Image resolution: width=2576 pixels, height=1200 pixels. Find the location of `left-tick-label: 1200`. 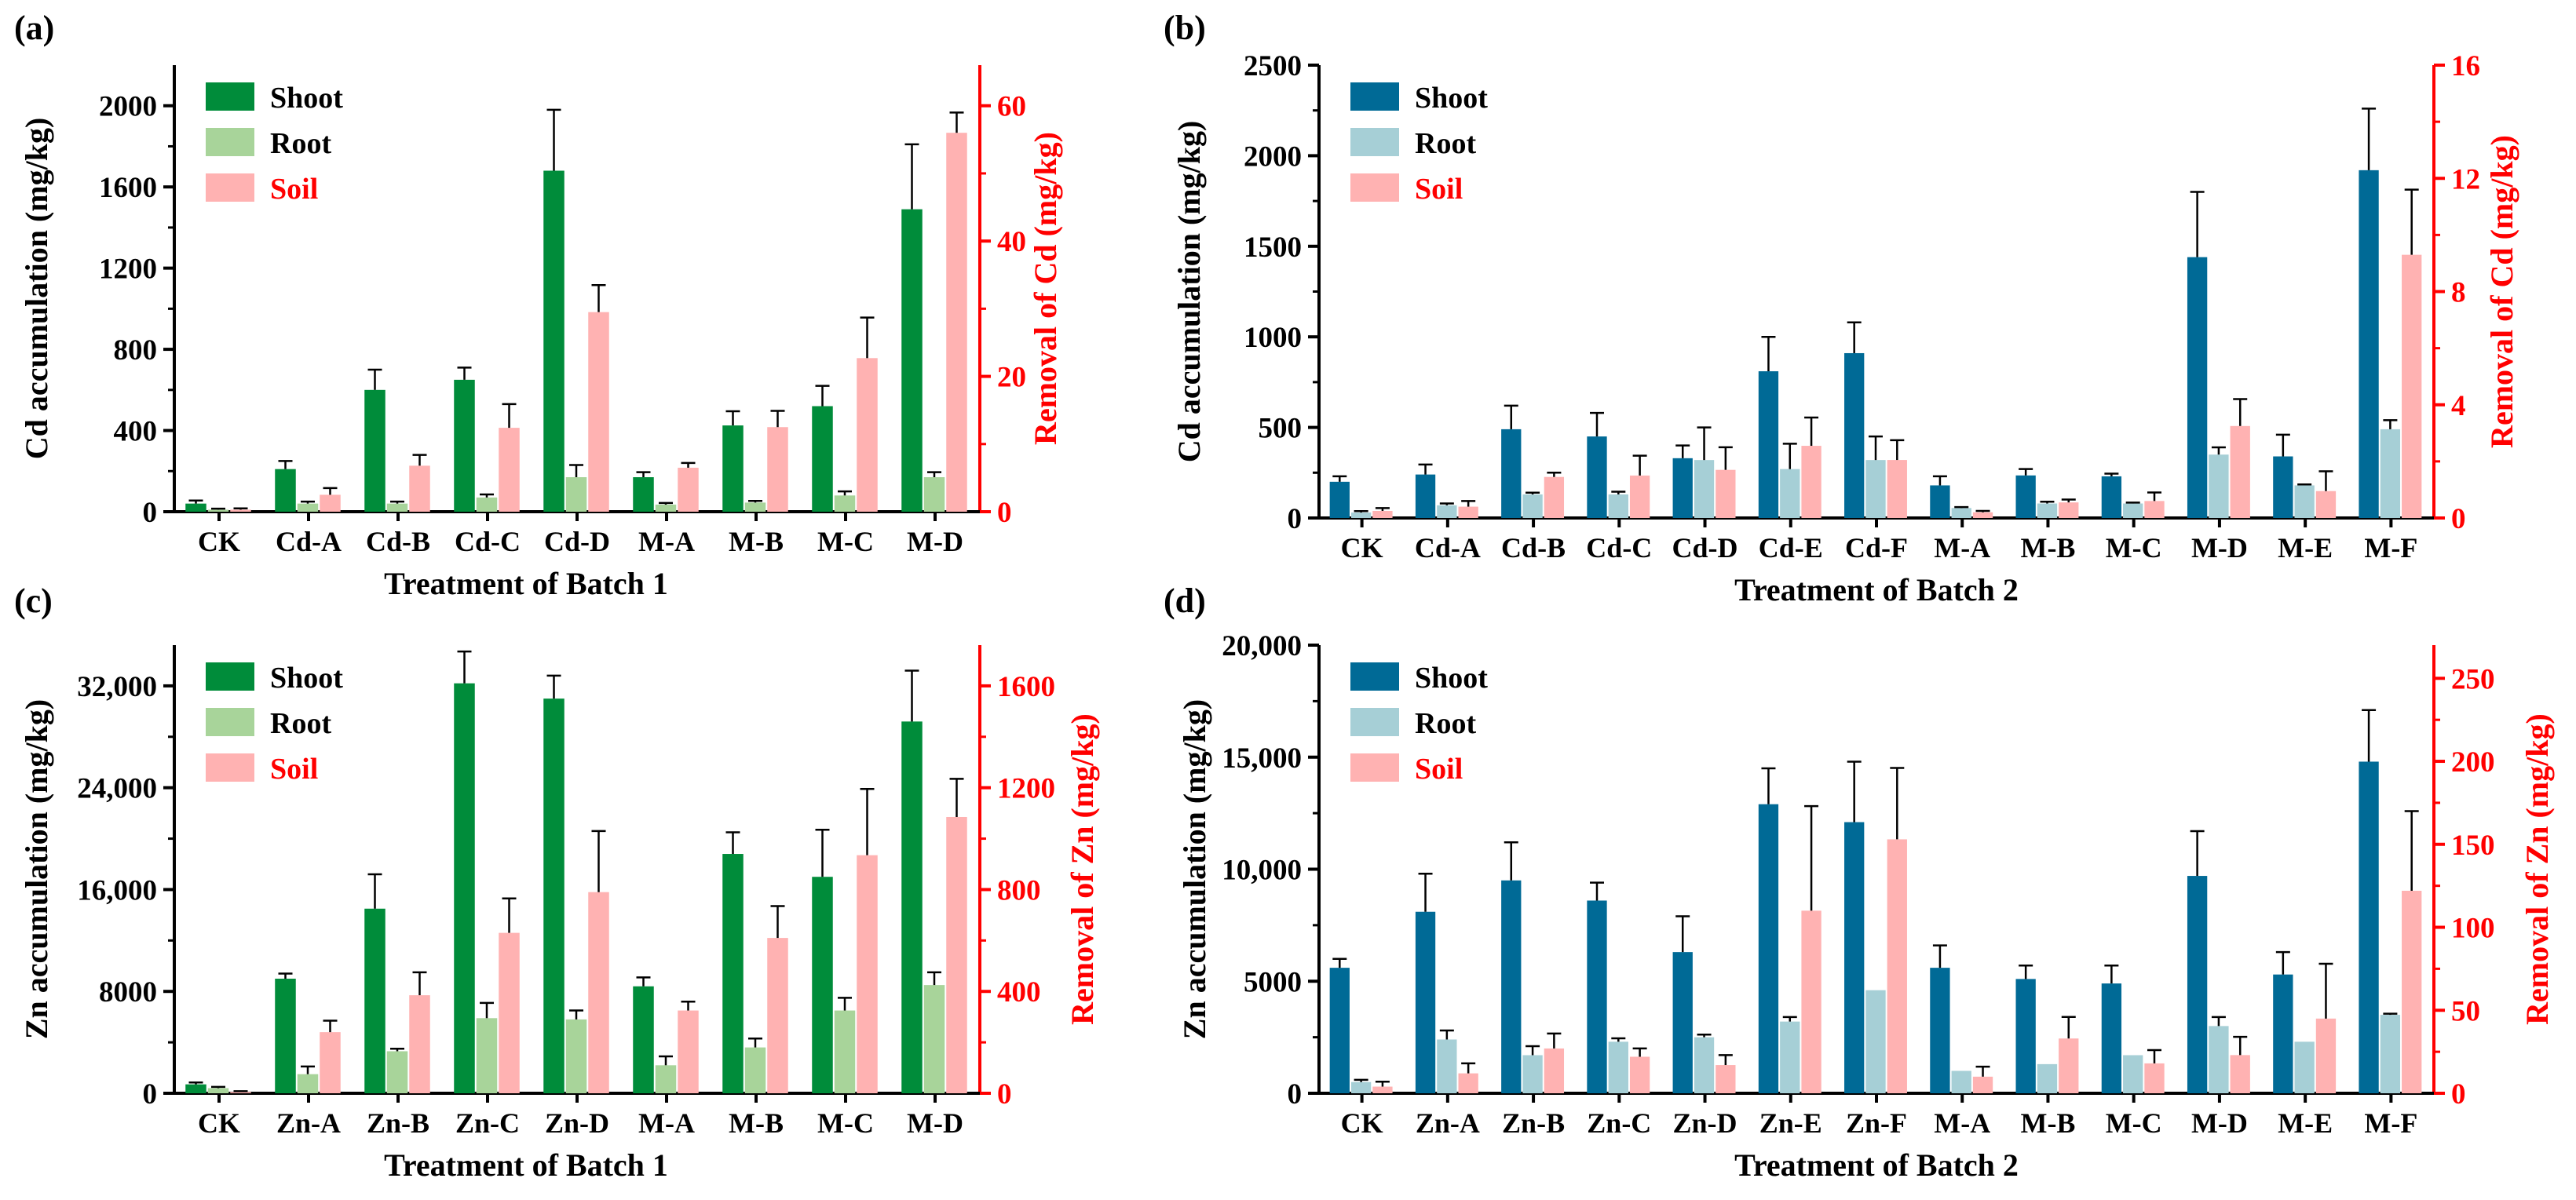

left-tick-label: 1200 is located at coordinates (128, 269).